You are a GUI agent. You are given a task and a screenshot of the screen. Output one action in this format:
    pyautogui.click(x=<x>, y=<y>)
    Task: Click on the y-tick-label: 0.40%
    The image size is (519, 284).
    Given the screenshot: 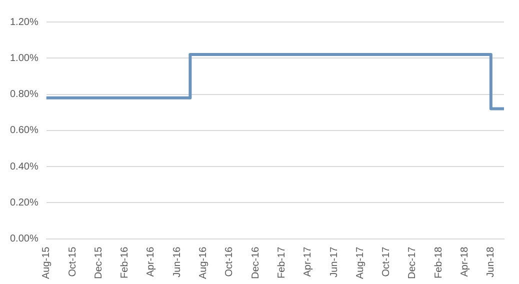 What is the action you would take?
    pyautogui.click(x=24, y=166)
    